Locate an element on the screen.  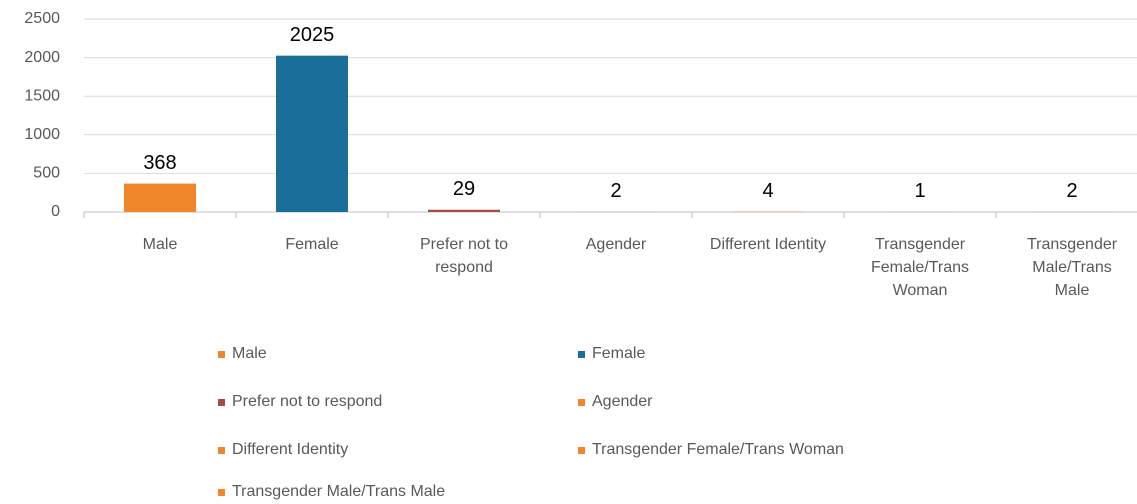
legend-item: Male is located at coordinates (242, 354).